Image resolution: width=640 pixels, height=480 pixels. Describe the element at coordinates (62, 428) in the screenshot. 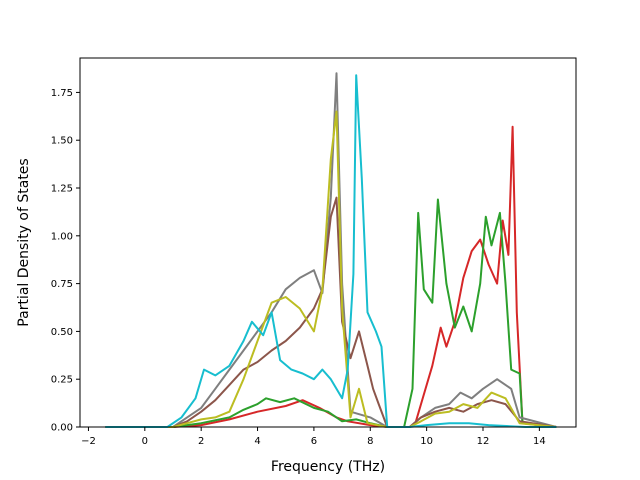

I see `y-tick-label: 0.00` at that location.